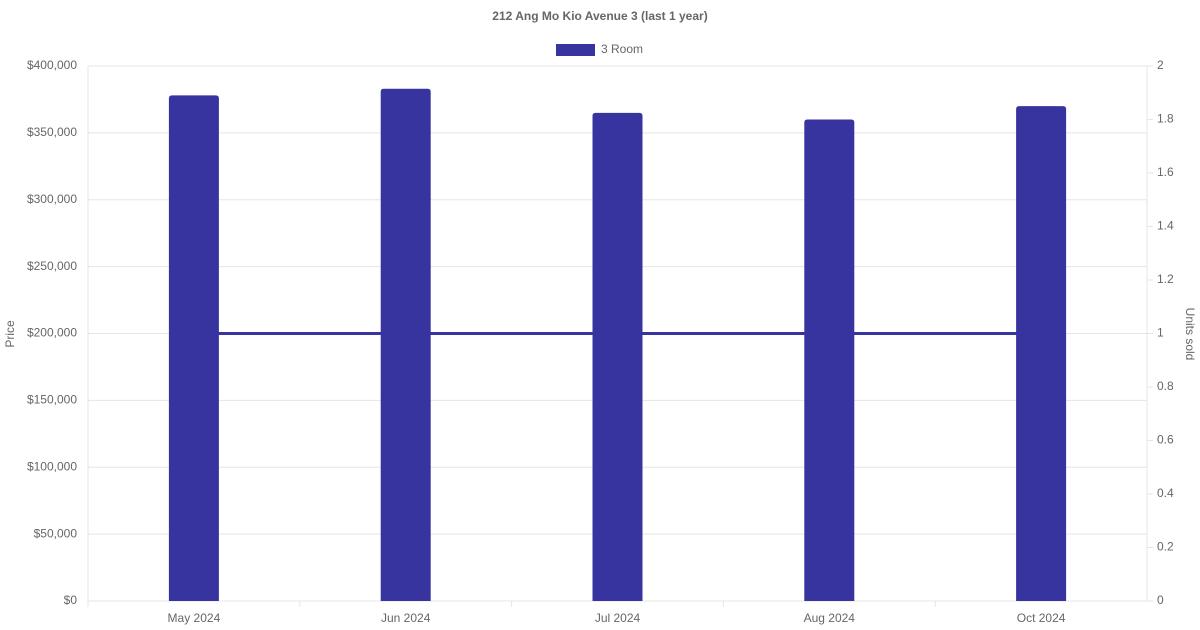 This screenshot has height=630, width=1200. I want to click on y-tick-label: $300,000, so click(52, 199).